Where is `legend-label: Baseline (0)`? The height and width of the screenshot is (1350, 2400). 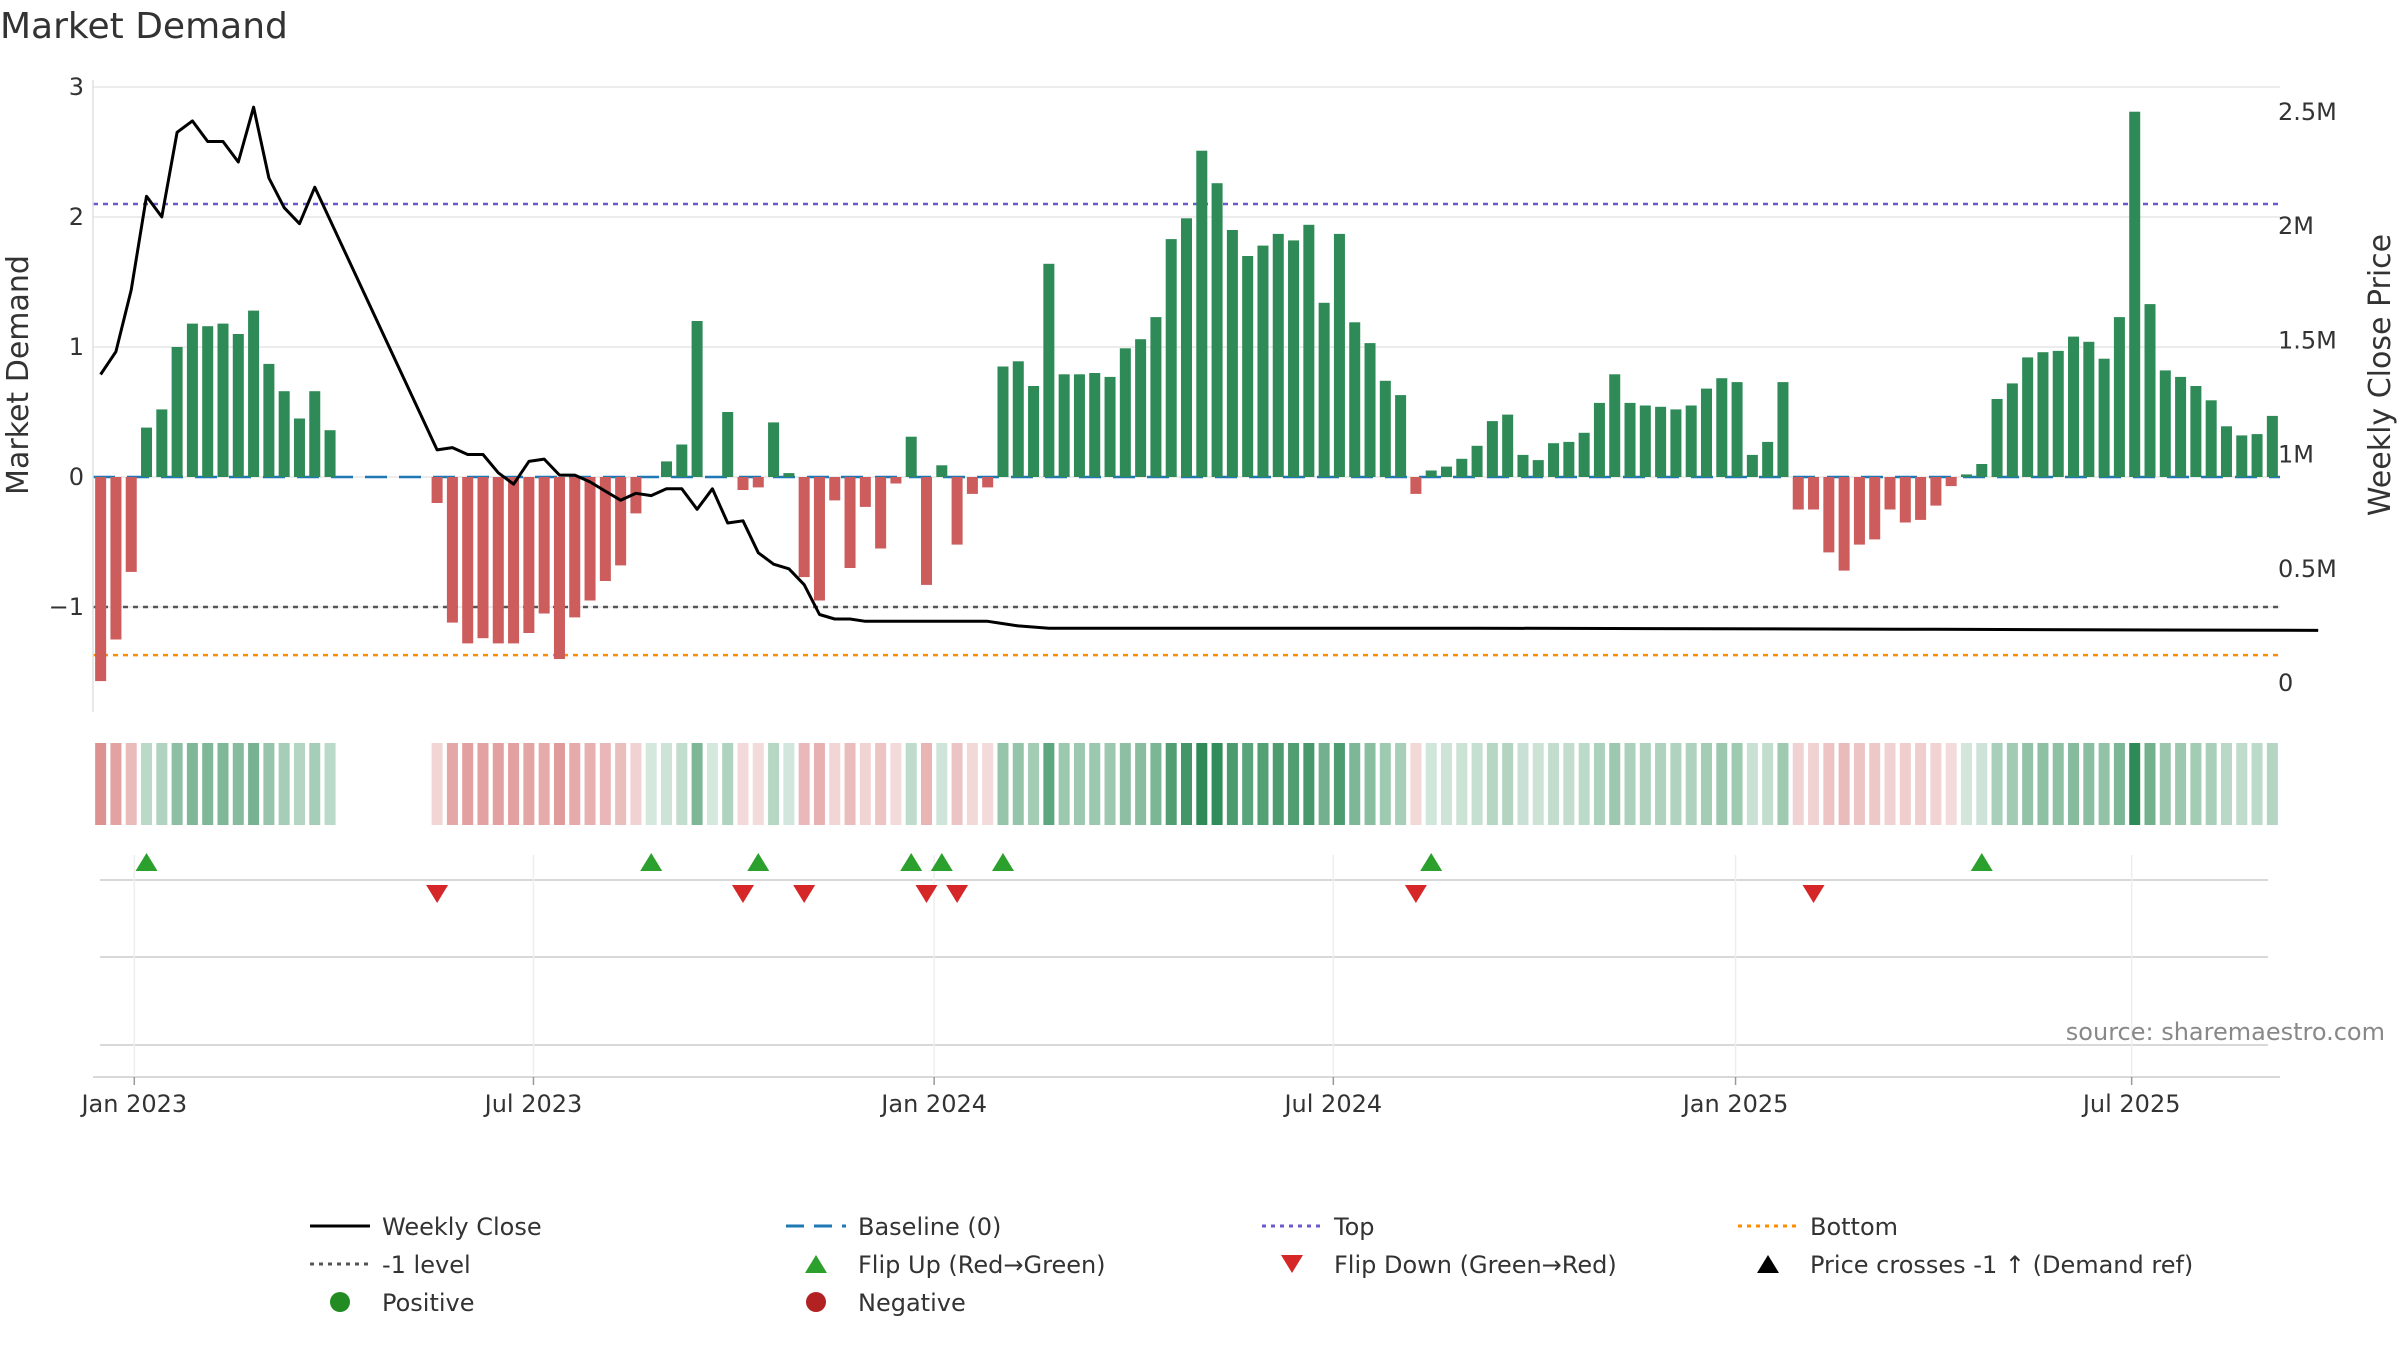 legend-label: Baseline (0) is located at coordinates (929, 1227).